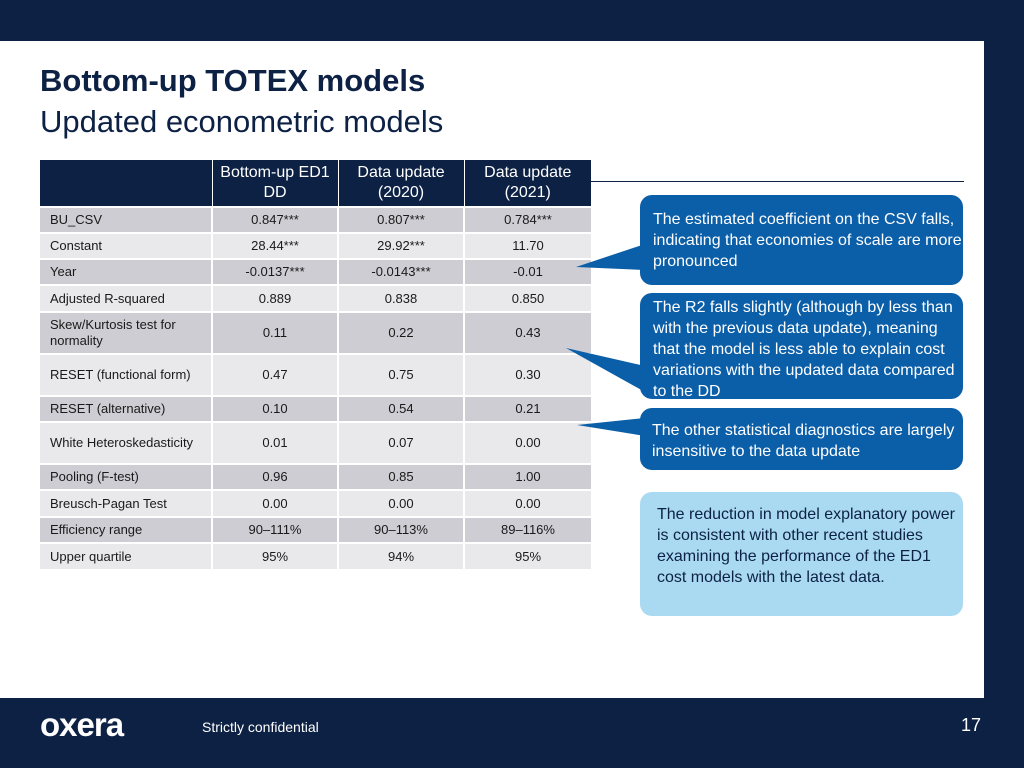  What do you see at coordinates (82, 724) in the screenshot?
I see `oxera-logo: oxera` at bounding box center [82, 724].